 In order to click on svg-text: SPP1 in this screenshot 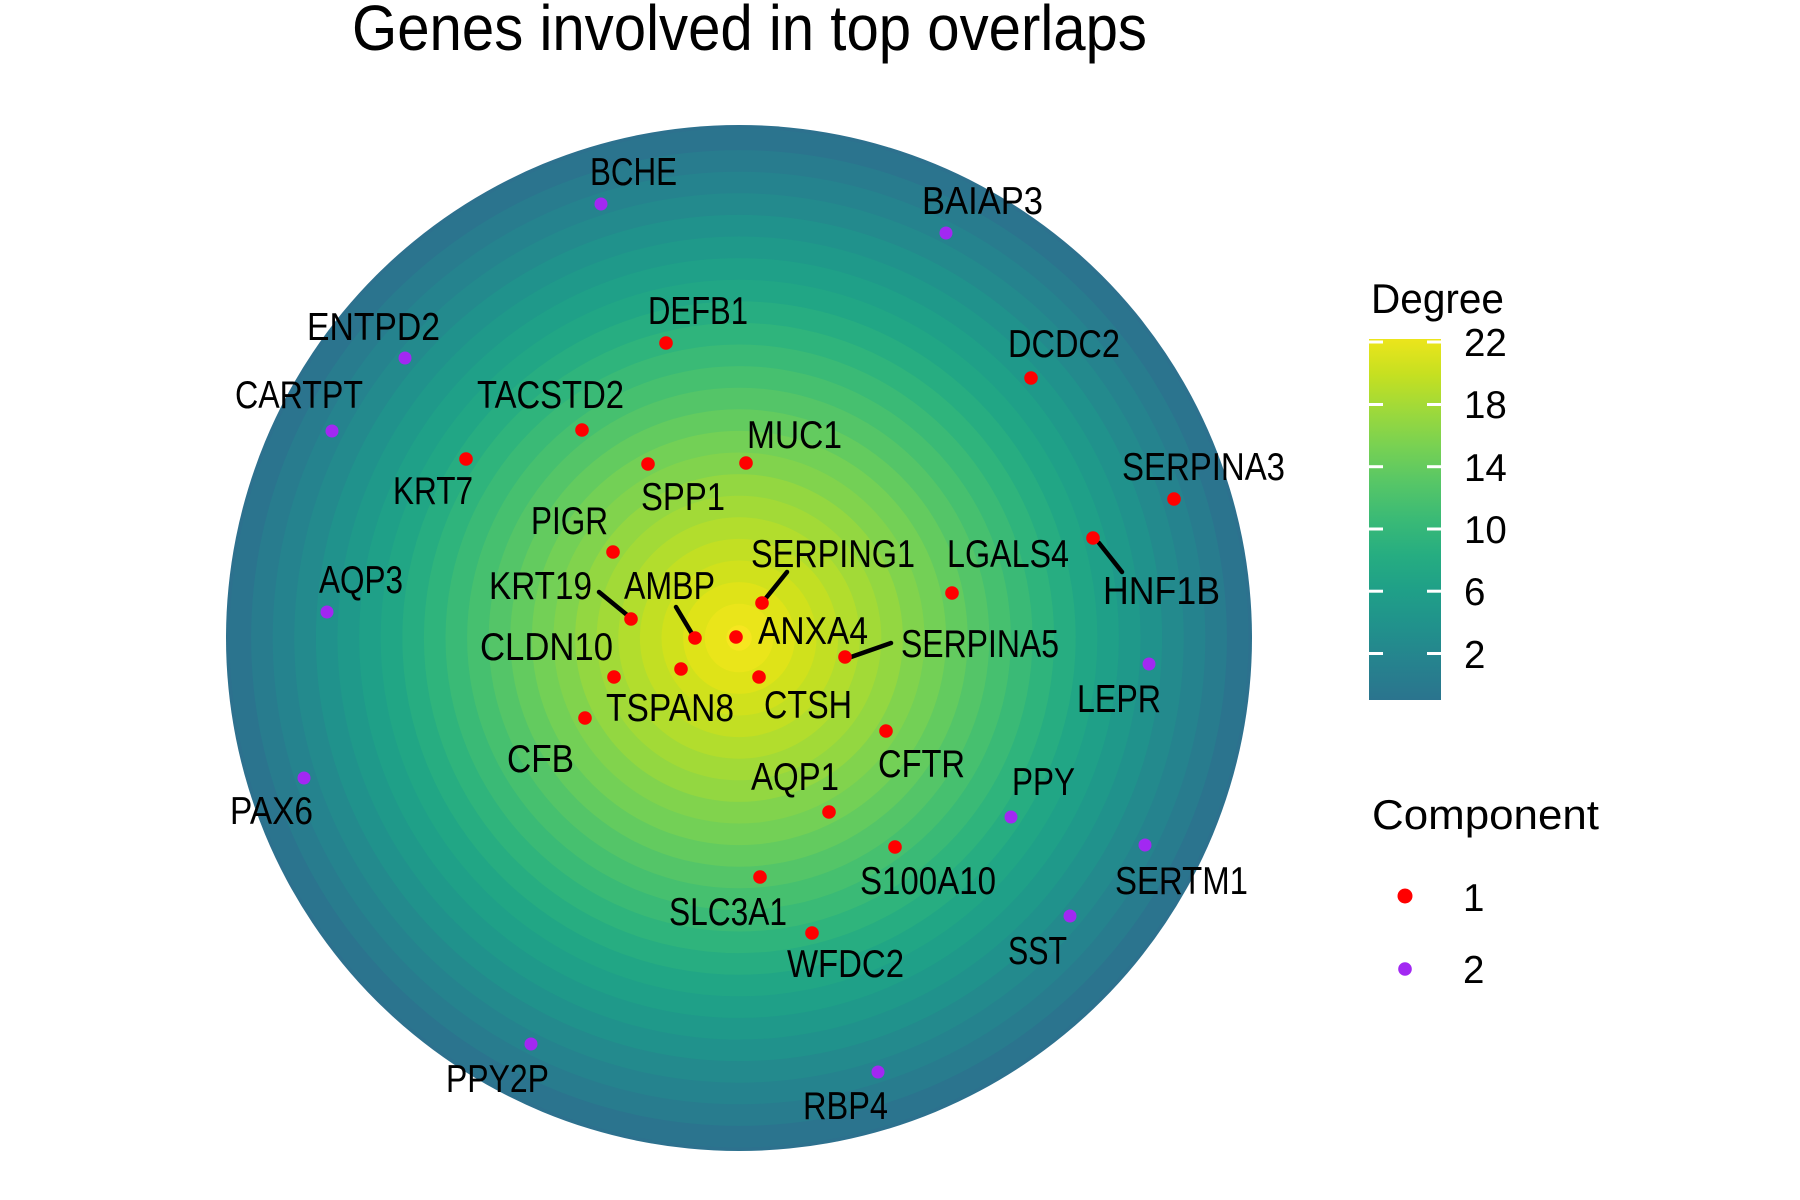, I will do `click(683, 497)`.